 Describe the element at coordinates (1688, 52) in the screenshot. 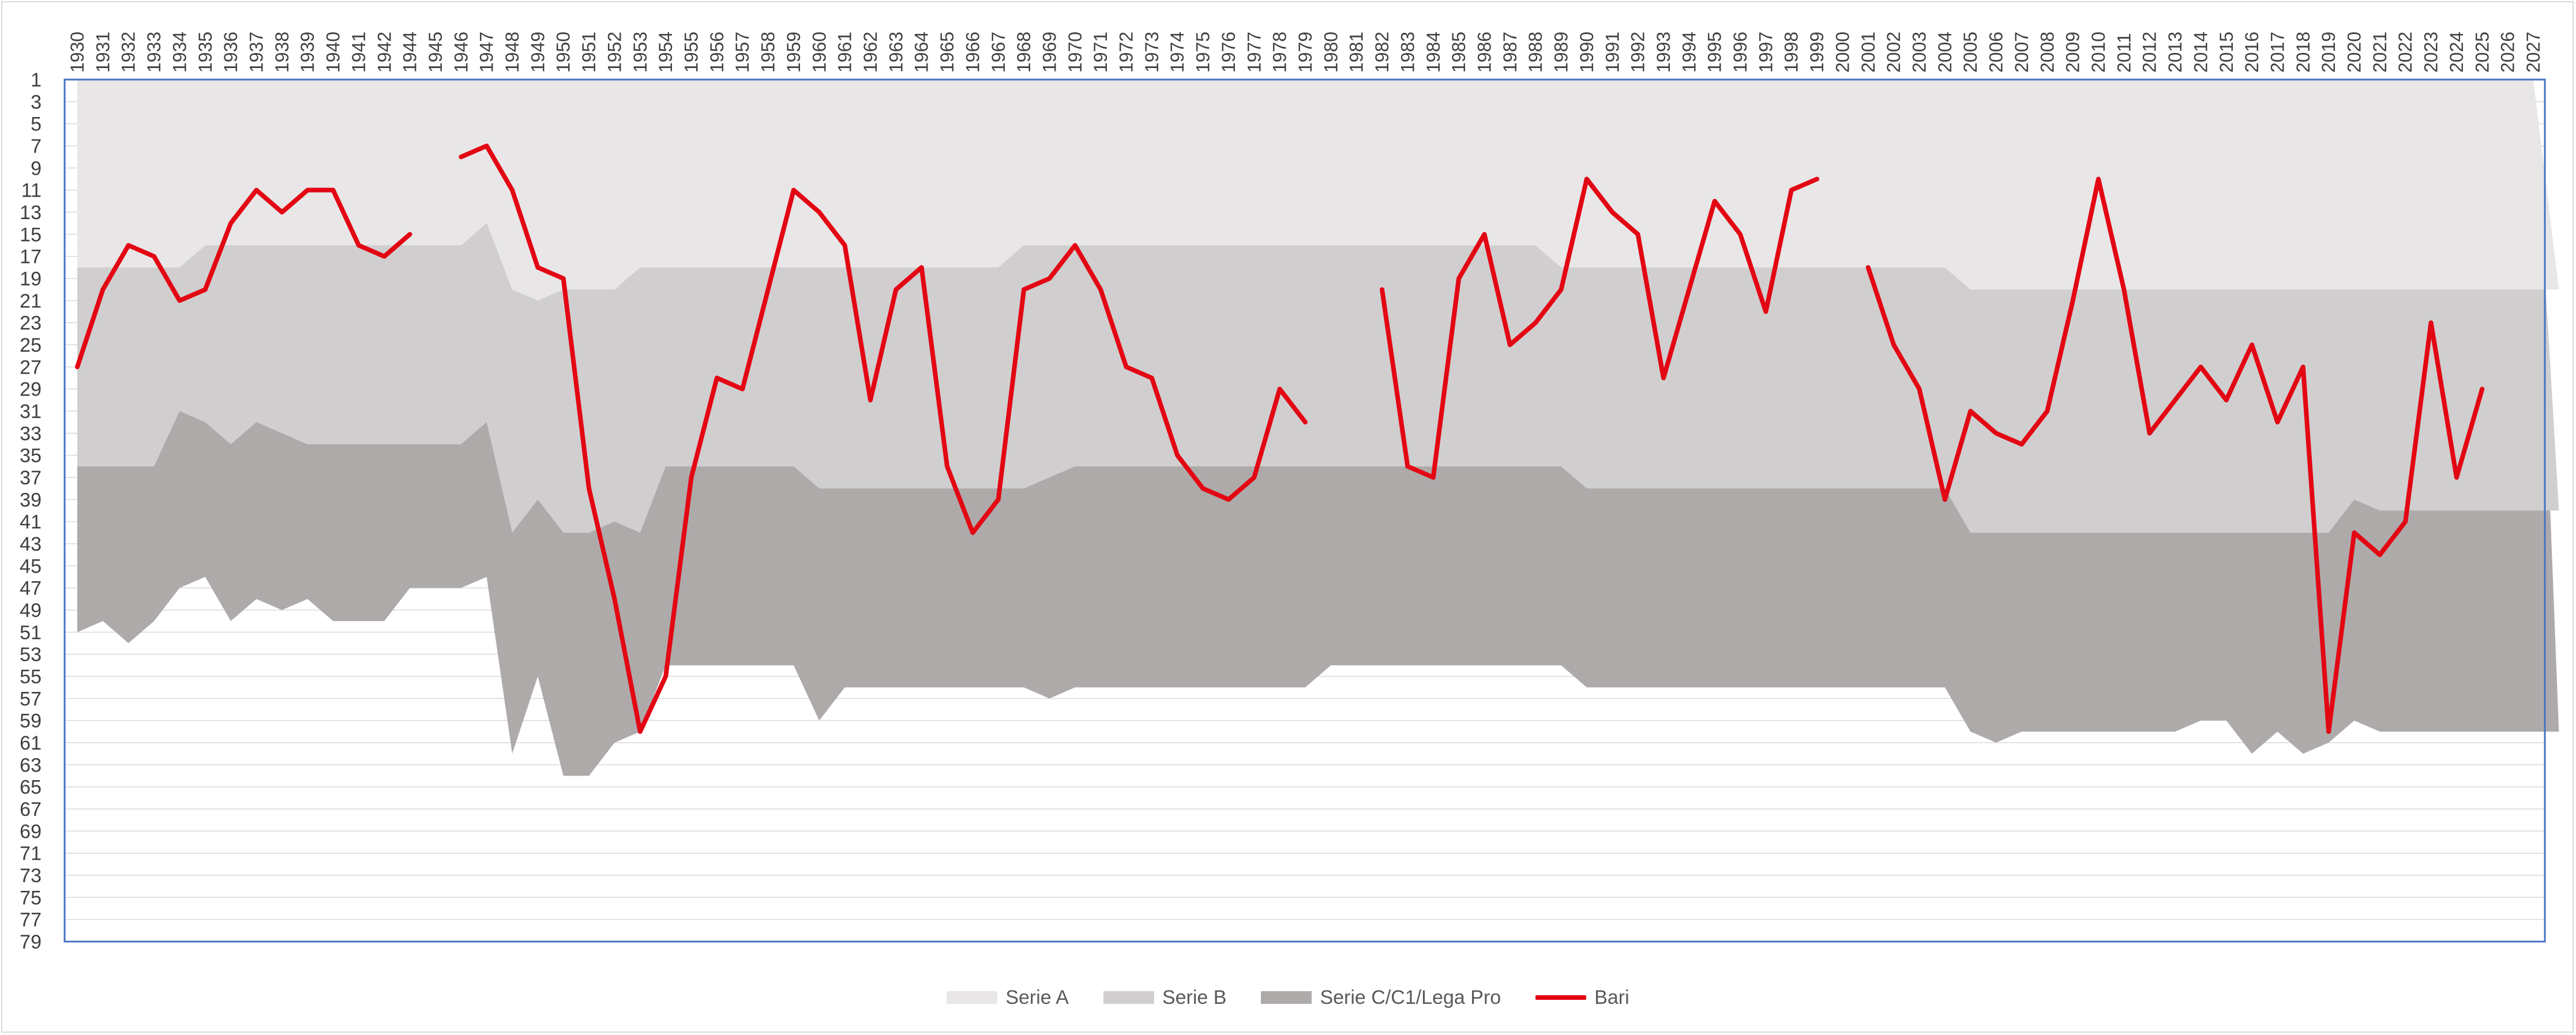

I see `x-tick-label: 1994` at that location.